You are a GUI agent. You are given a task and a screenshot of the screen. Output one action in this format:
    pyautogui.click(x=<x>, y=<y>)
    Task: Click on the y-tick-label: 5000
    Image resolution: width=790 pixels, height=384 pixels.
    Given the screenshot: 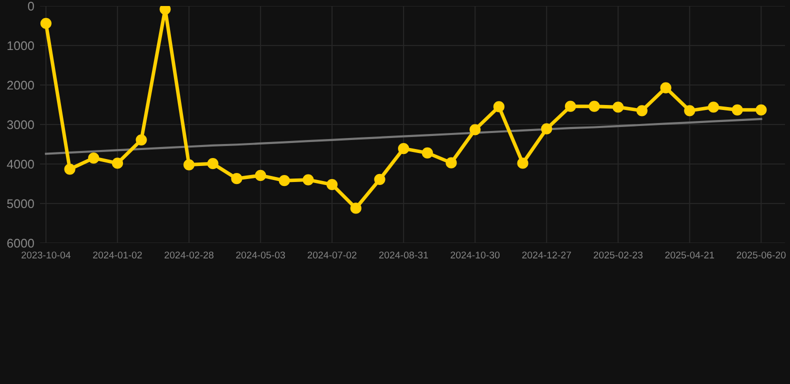 What is the action you would take?
    pyautogui.click(x=20, y=203)
    